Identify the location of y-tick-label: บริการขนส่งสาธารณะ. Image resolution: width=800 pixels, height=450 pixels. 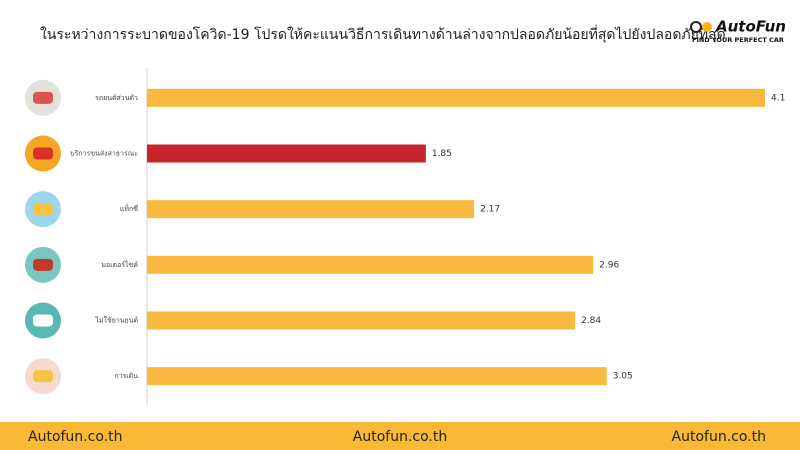
(104, 154).